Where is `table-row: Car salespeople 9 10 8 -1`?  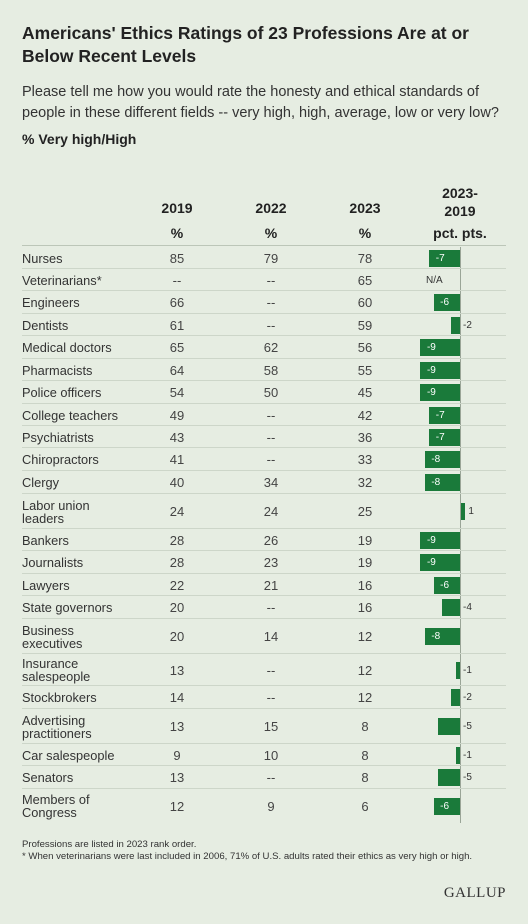
table-row: Car salespeople 9 10 8 -1 is located at coordinates (264, 755).